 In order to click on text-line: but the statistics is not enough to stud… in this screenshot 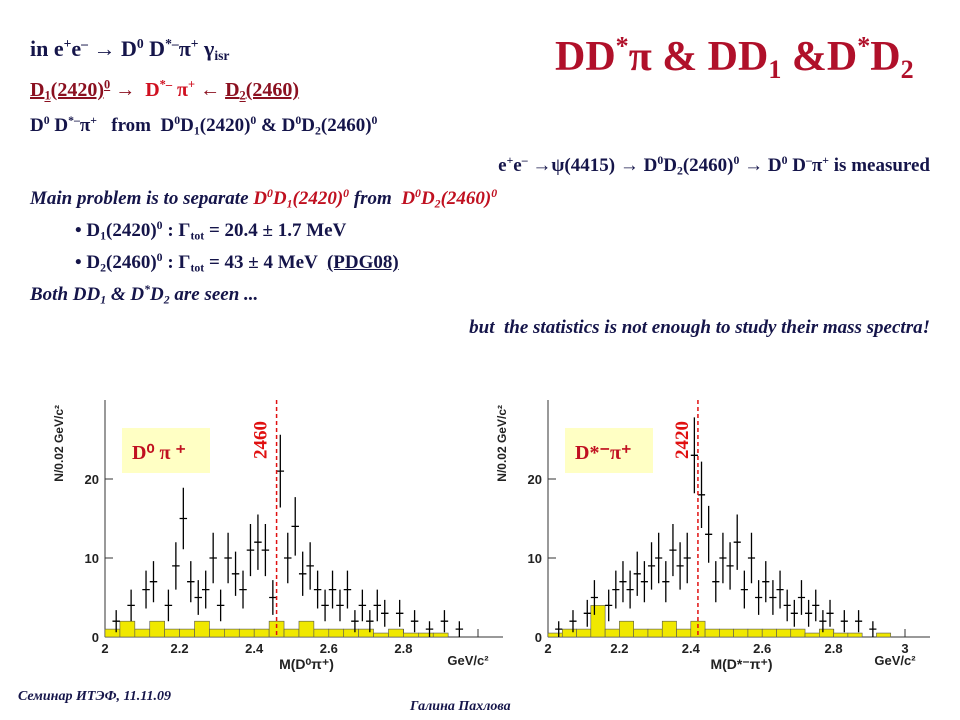, I will do `click(699, 327)`.